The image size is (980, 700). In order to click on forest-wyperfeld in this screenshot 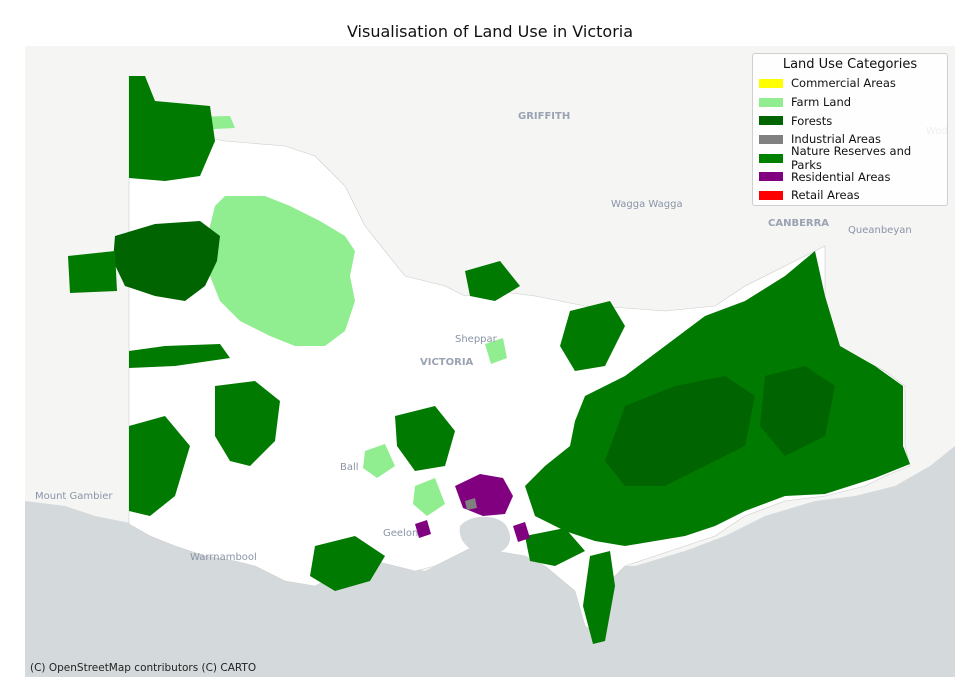, I will do `click(92, 272)`.